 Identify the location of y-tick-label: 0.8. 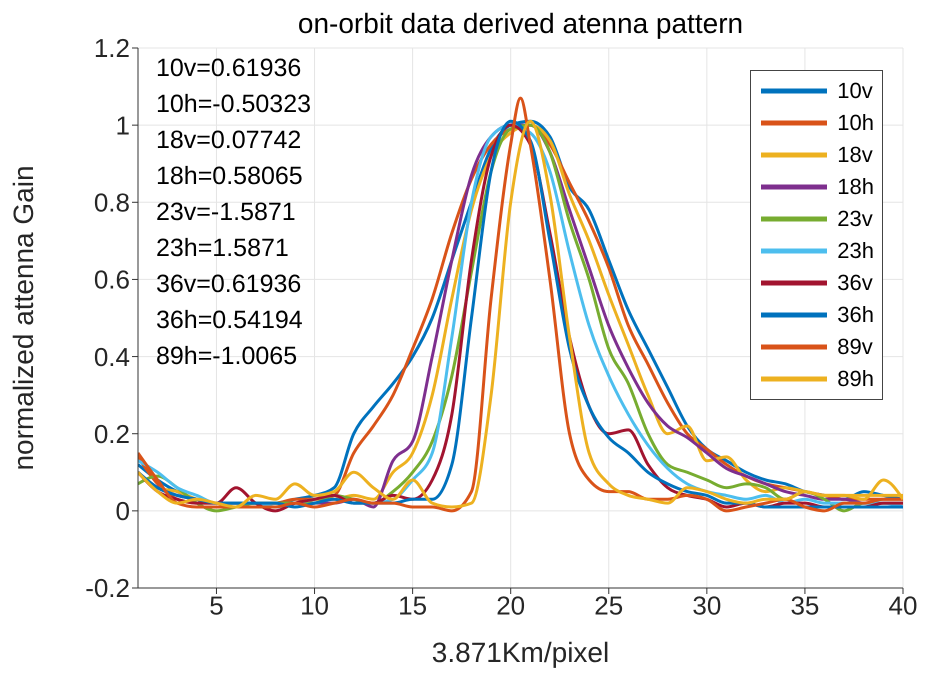
(112, 203).